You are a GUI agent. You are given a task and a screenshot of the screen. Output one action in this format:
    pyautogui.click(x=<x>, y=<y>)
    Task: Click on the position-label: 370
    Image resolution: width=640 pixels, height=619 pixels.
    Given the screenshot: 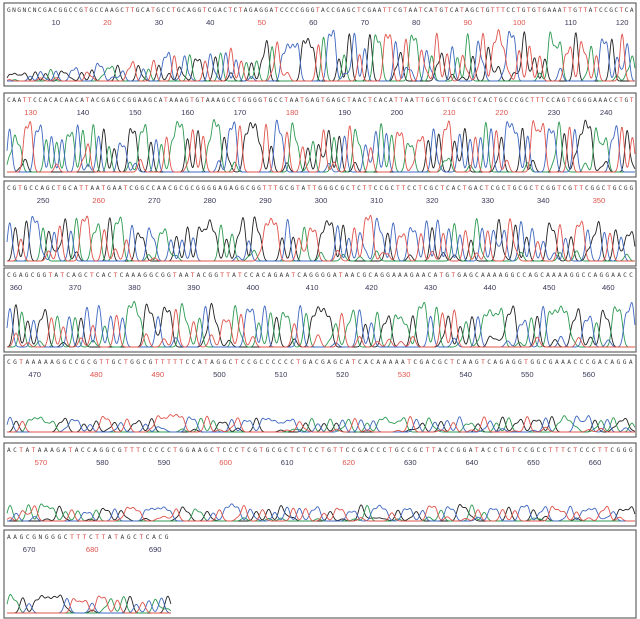 What is the action you would take?
    pyautogui.click(x=75, y=287)
    